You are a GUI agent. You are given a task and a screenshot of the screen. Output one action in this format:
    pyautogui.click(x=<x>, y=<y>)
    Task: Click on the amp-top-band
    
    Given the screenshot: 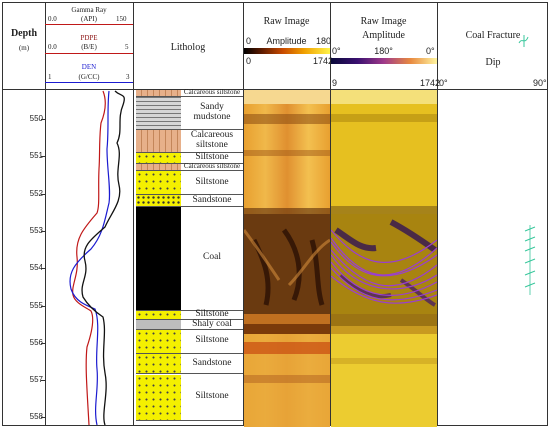 What is the action you would take?
    pyautogui.click(x=287, y=97)
    